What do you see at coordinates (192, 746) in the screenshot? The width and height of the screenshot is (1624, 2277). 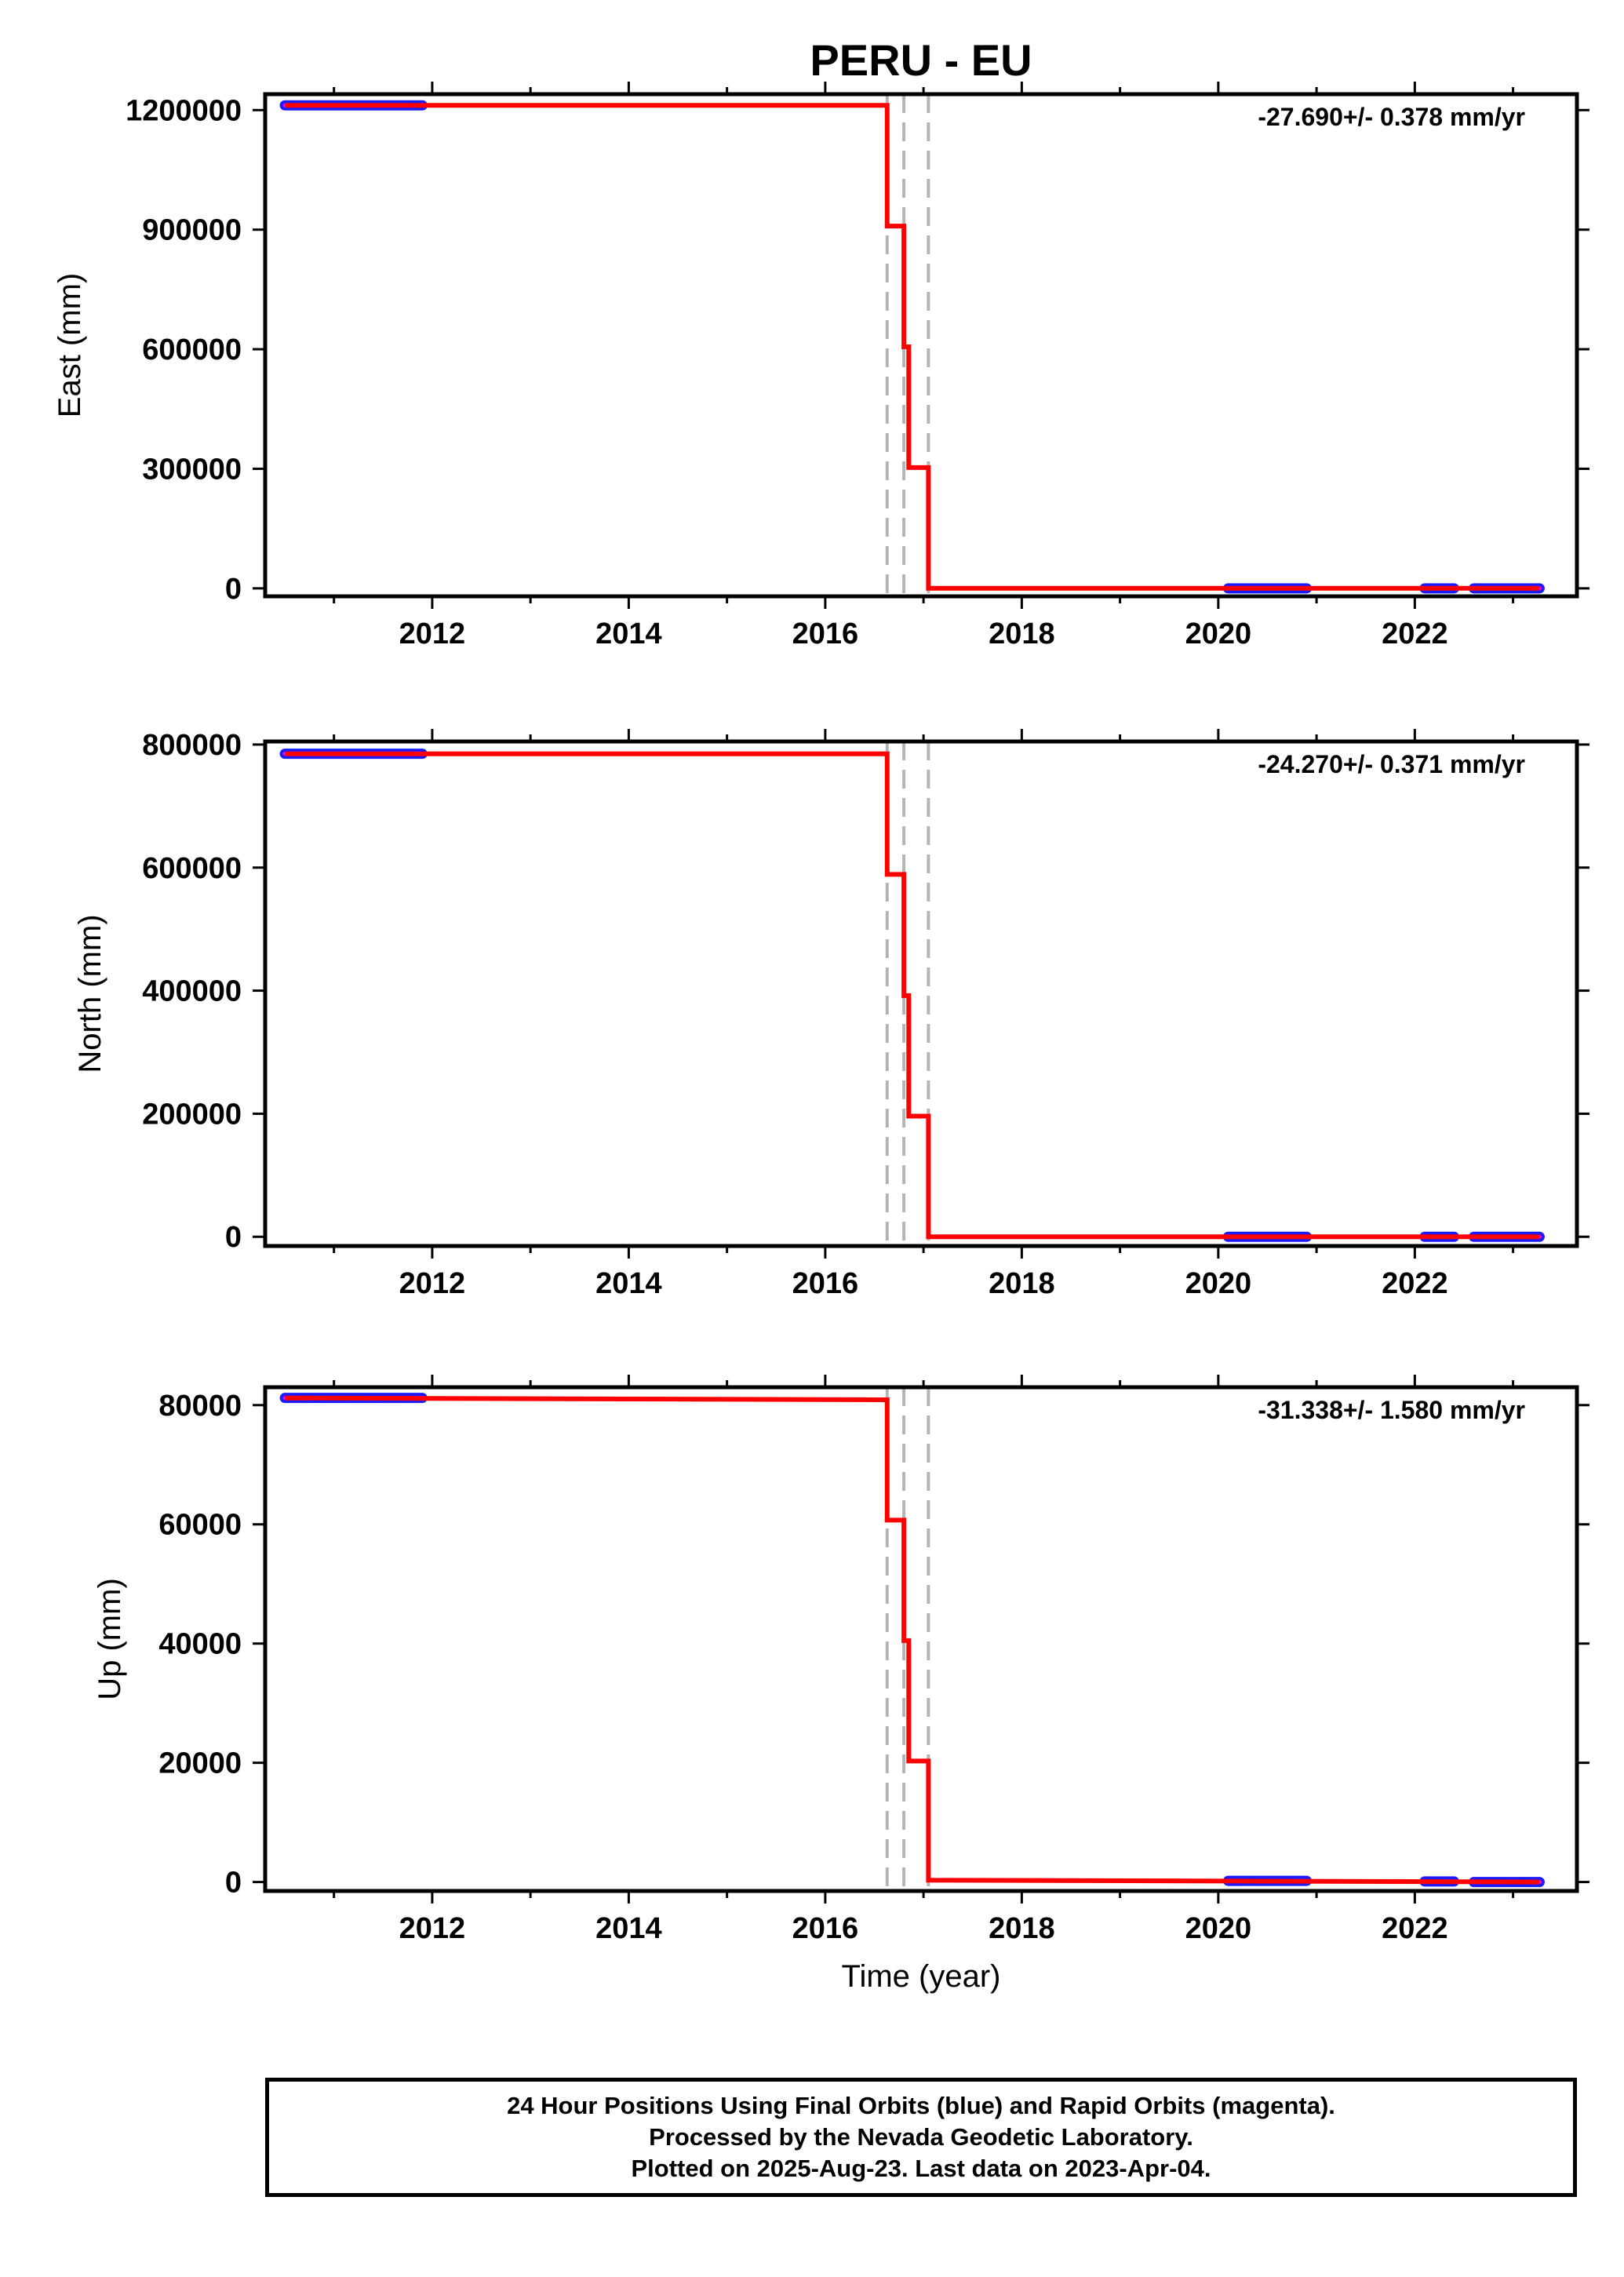 I see `north-y-tick-label: 800000` at bounding box center [192, 746].